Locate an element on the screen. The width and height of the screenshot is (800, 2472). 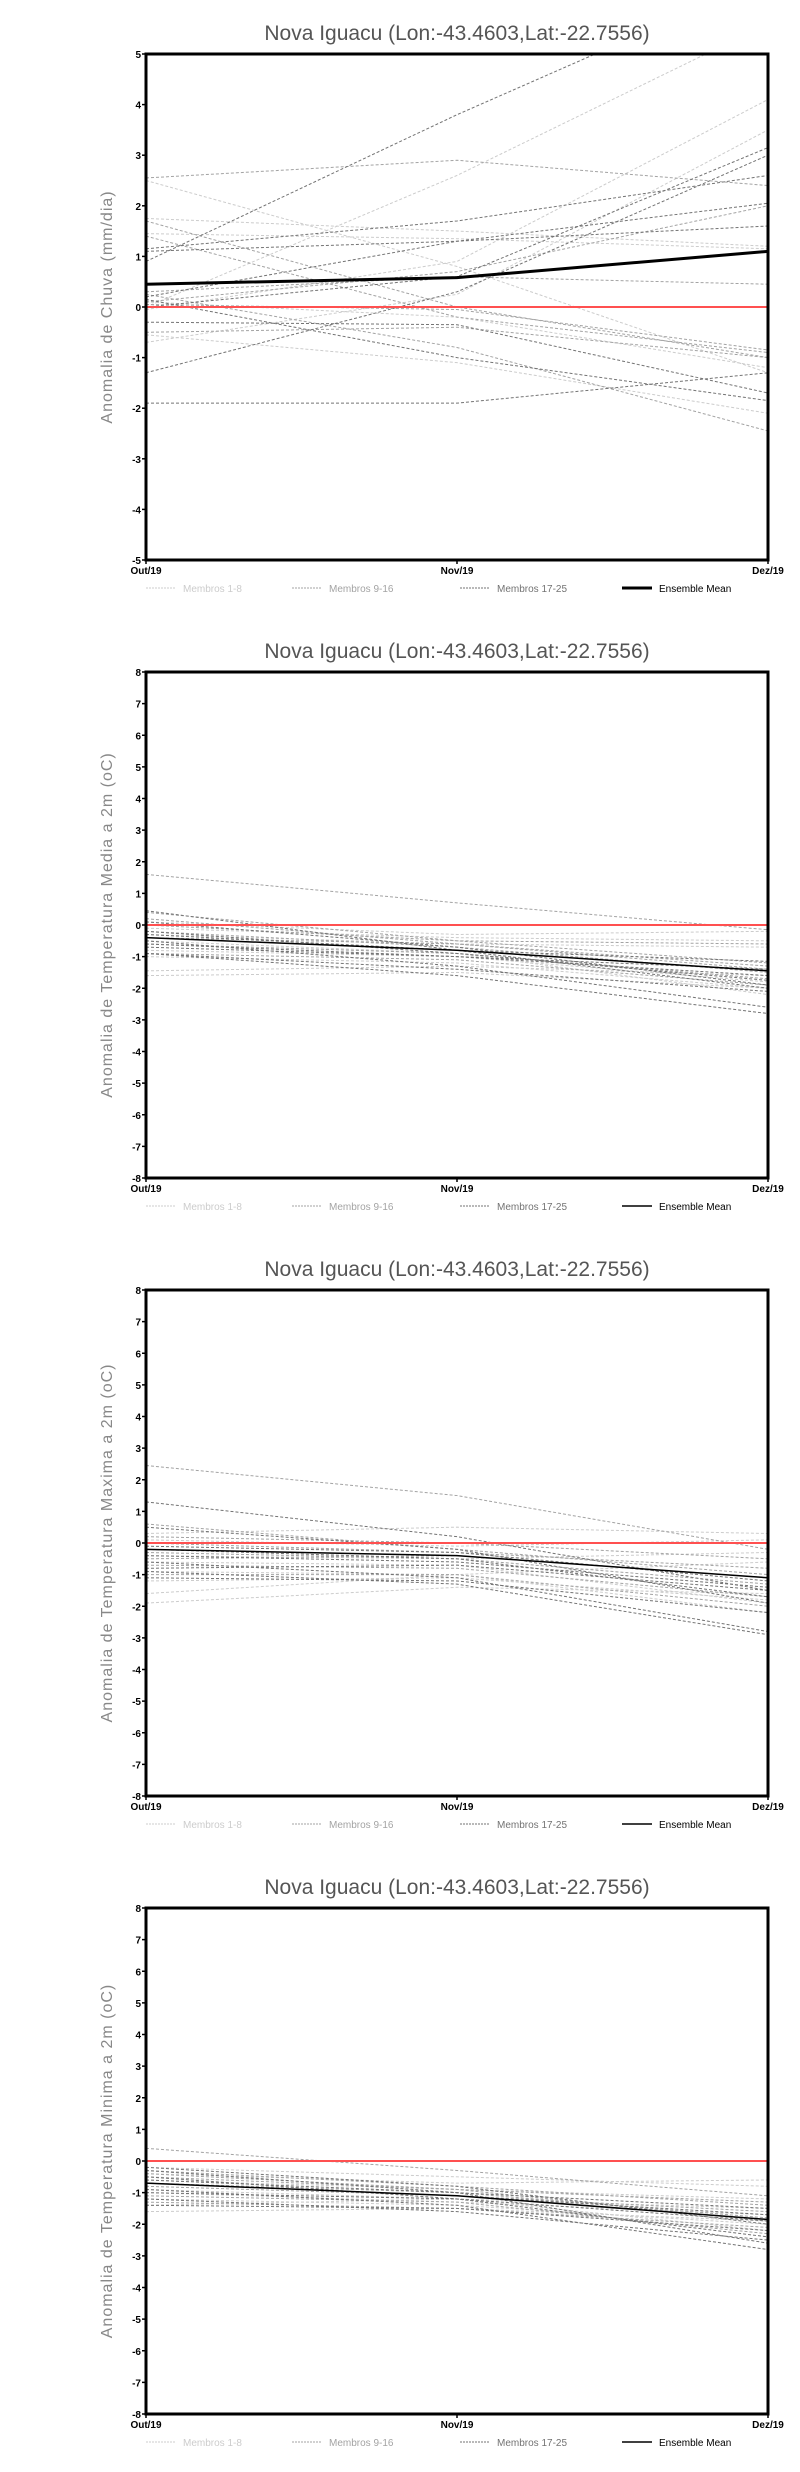
plot-lines is located at coordinates (457, 1550).